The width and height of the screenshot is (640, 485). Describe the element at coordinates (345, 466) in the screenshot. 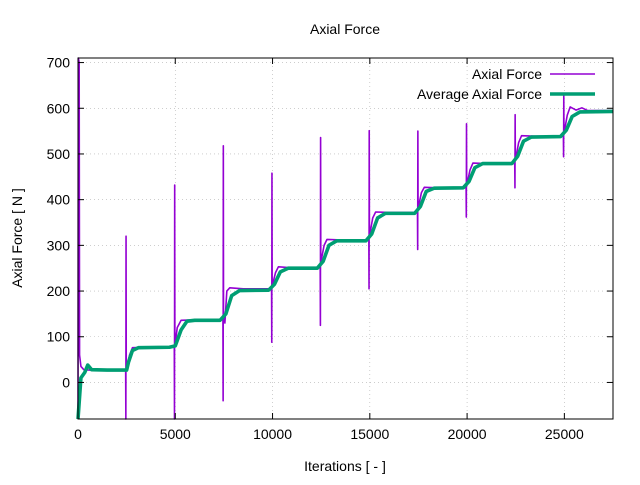

I see `x-axis-label: Iterations [ - ]` at that location.